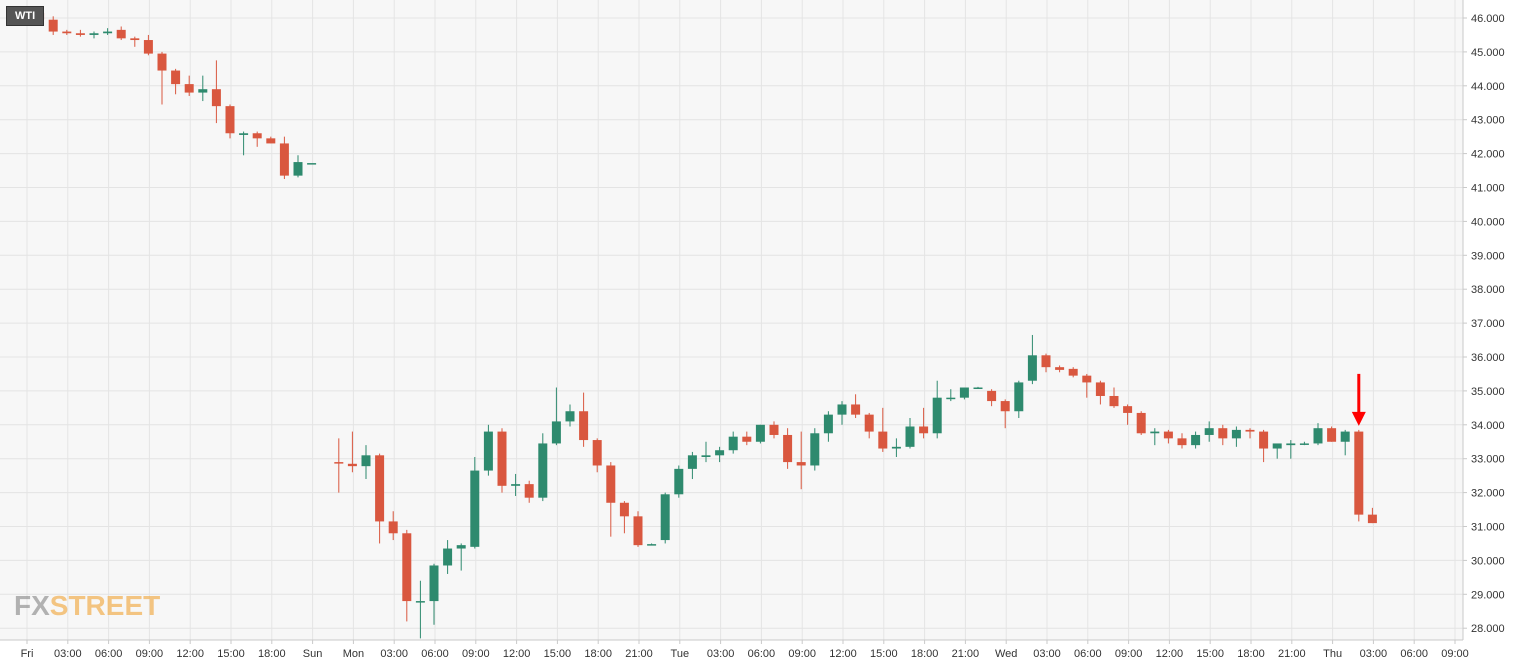 This screenshot has width=1536, height=670. What do you see at coordinates (1488, 222) in the screenshot?
I see `y-tick-label: 40.000` at bounding box center [1488, 222].